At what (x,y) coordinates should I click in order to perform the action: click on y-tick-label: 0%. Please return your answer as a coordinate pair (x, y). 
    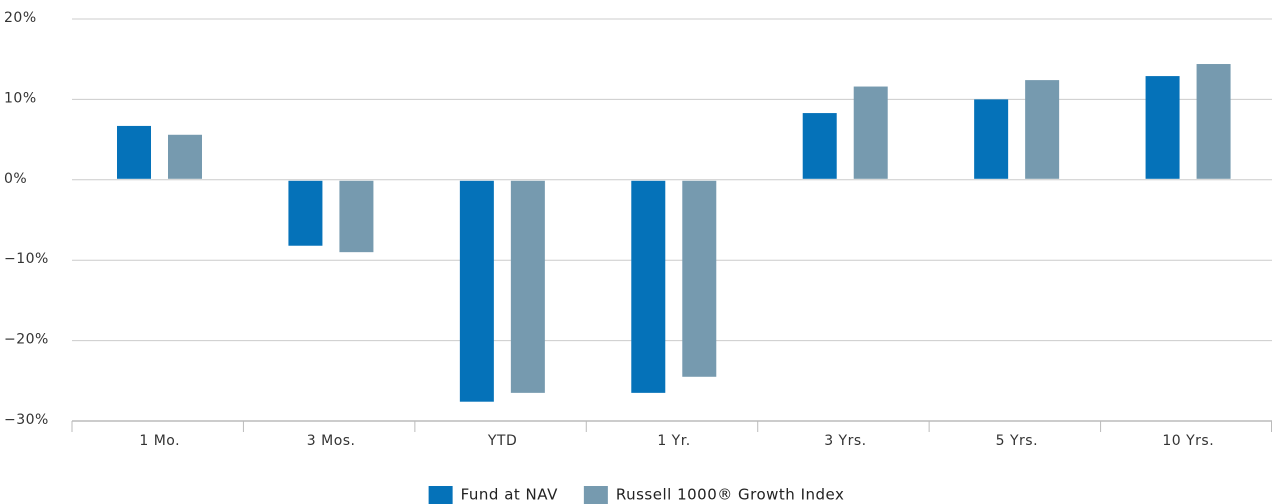
    Looking at the image, I should click on (15, 179).